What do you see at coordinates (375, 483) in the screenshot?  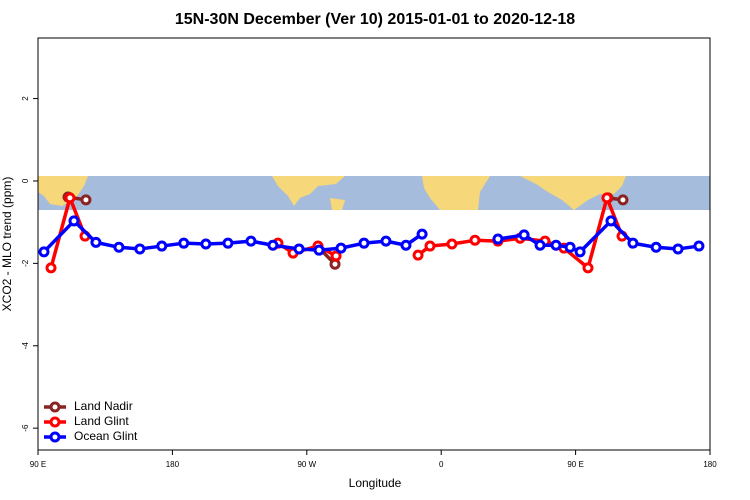 I see `x-axis-label: Longitude` at bounding box center [375, 483].